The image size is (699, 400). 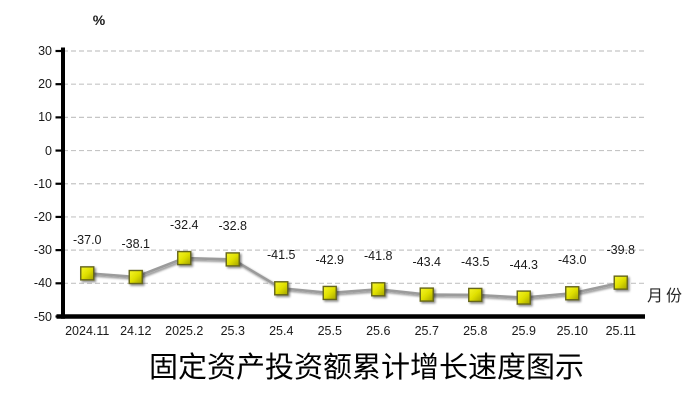 I want to click on x-axis-title: 月份, so click(x=666, y=296).